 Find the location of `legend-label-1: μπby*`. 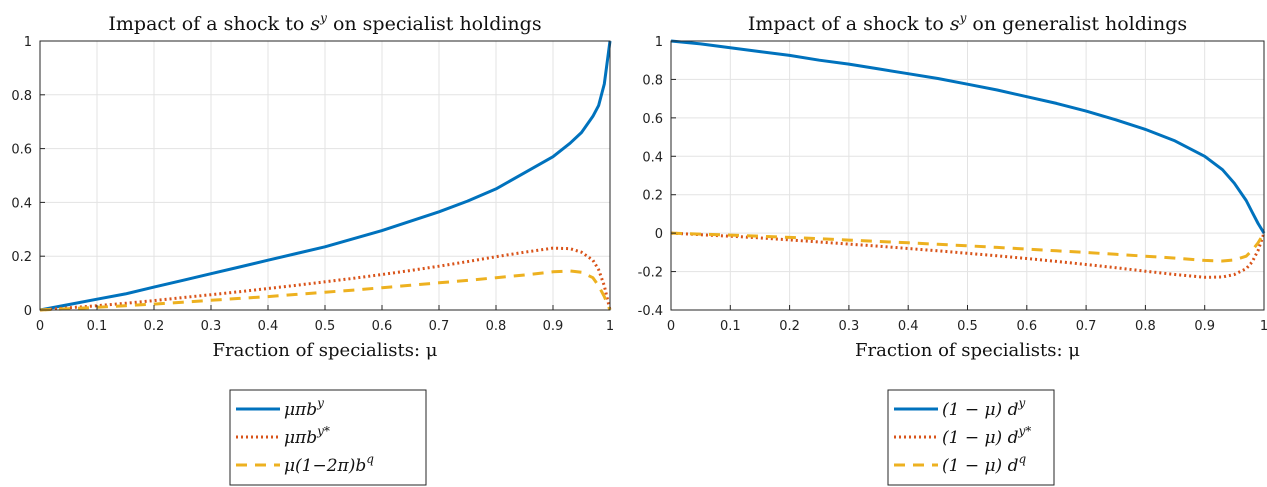

legend-label-1: μπby* is located at coordinates (307, 436).